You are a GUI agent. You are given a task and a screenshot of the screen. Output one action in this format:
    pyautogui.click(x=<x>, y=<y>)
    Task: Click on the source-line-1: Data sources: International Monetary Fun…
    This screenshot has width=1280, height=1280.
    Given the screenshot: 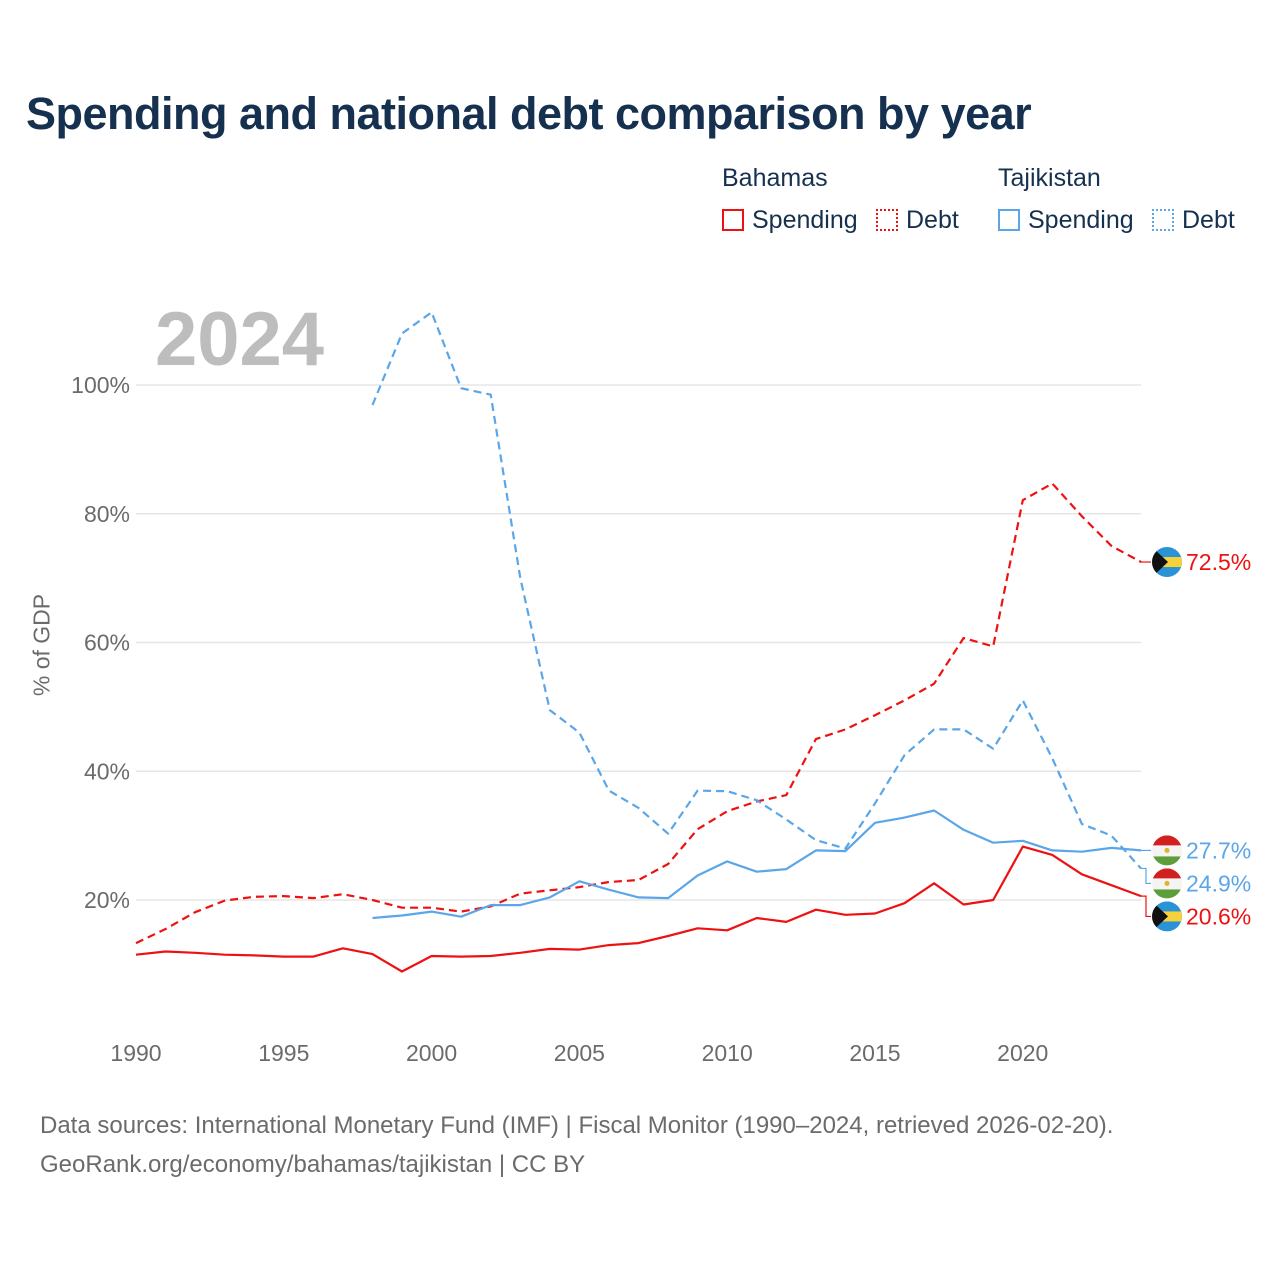 What is the action you would take?
    pyautogui.click(x=577, y=1125)
    